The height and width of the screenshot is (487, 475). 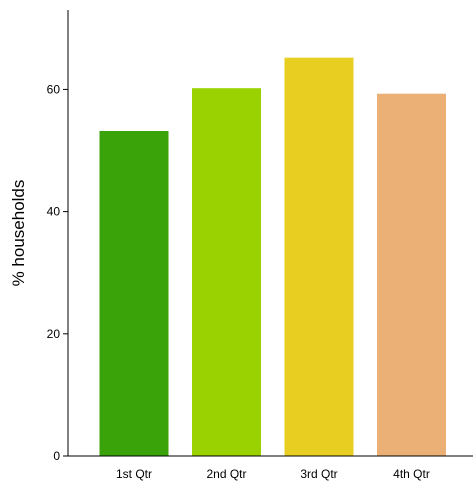 What do you see at coordinates (318, 474) in the screenshot?
I see `x-tick-label: 3rd Qtr` at bounding box center [318, 474].